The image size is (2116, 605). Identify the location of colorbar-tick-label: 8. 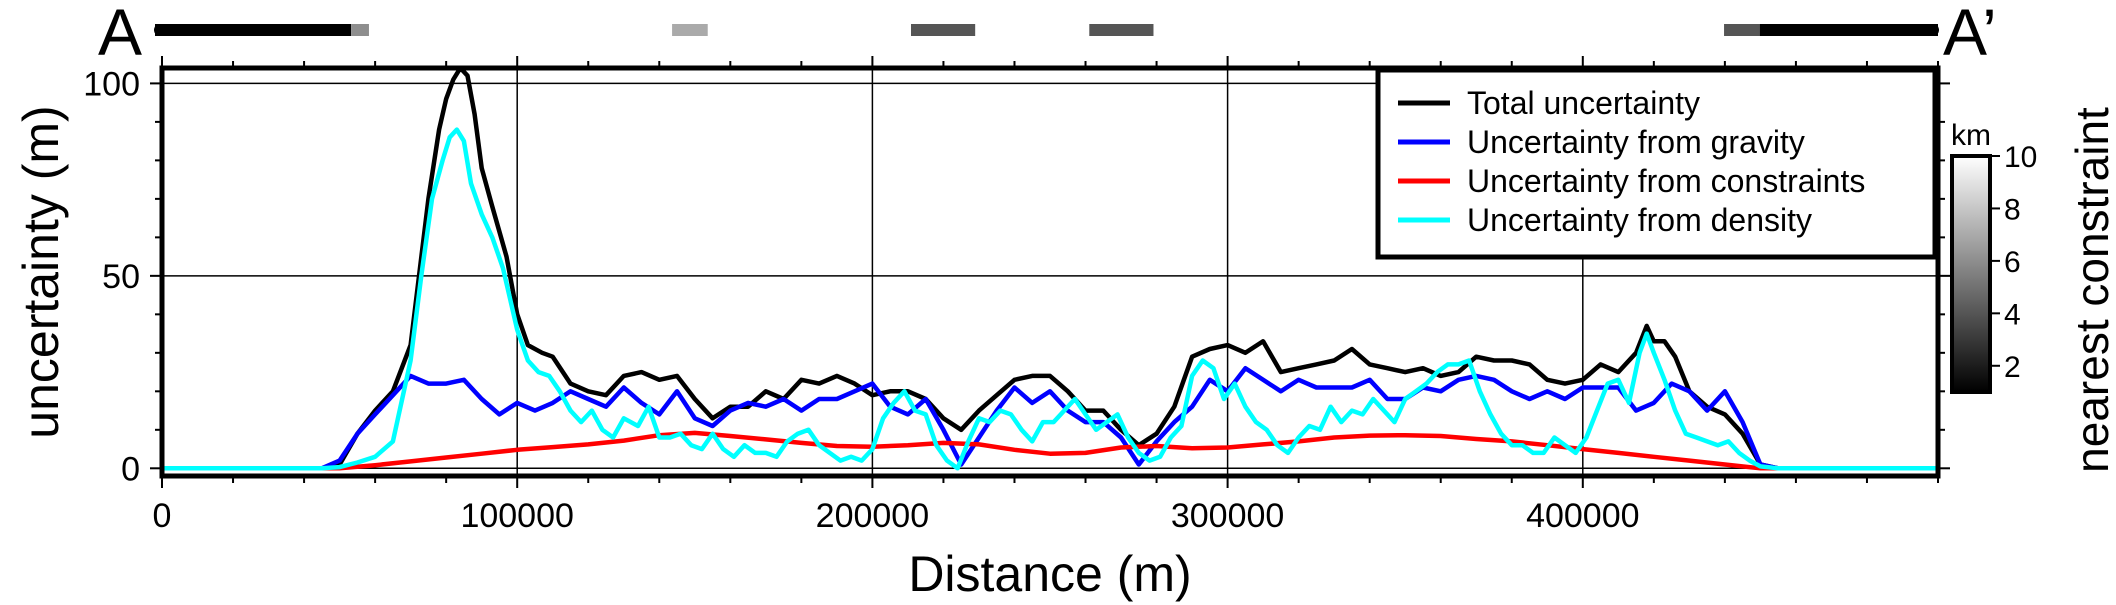
(2012, 209).